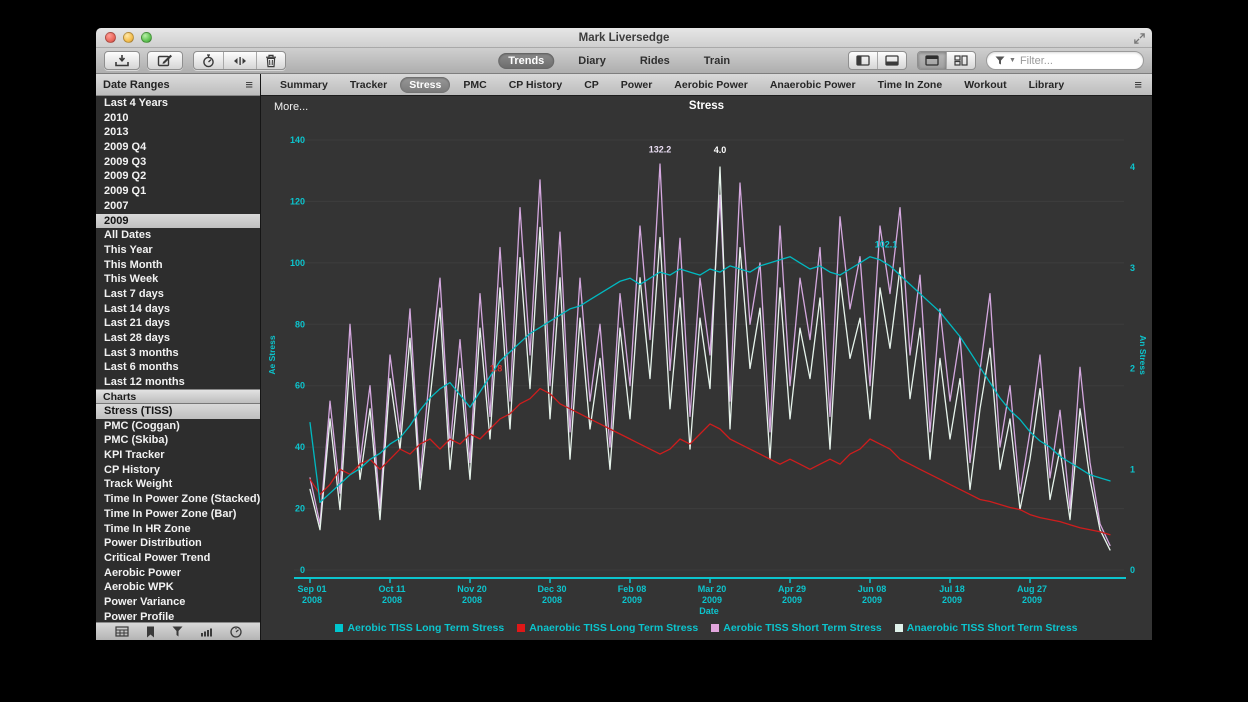 The height and width of the screenshot is (702, 1248). Describe the element at coordinates (813, 85) in the screenshot. I see `chart-tab: Anaerobic Power` at that location.